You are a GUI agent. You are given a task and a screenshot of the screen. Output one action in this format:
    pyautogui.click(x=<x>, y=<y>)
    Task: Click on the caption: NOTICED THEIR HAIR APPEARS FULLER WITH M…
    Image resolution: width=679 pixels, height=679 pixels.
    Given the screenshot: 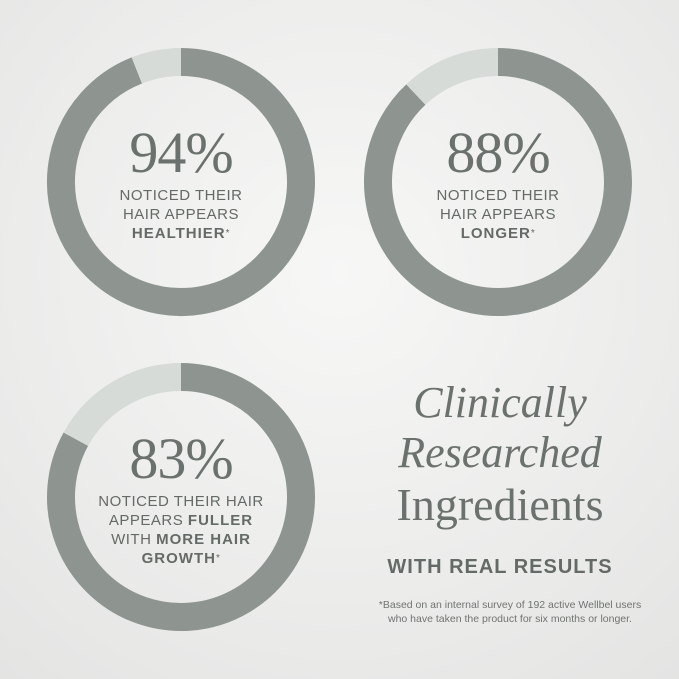 What is the action you would take?
    pyautogui.click(x=181, y=530)
    